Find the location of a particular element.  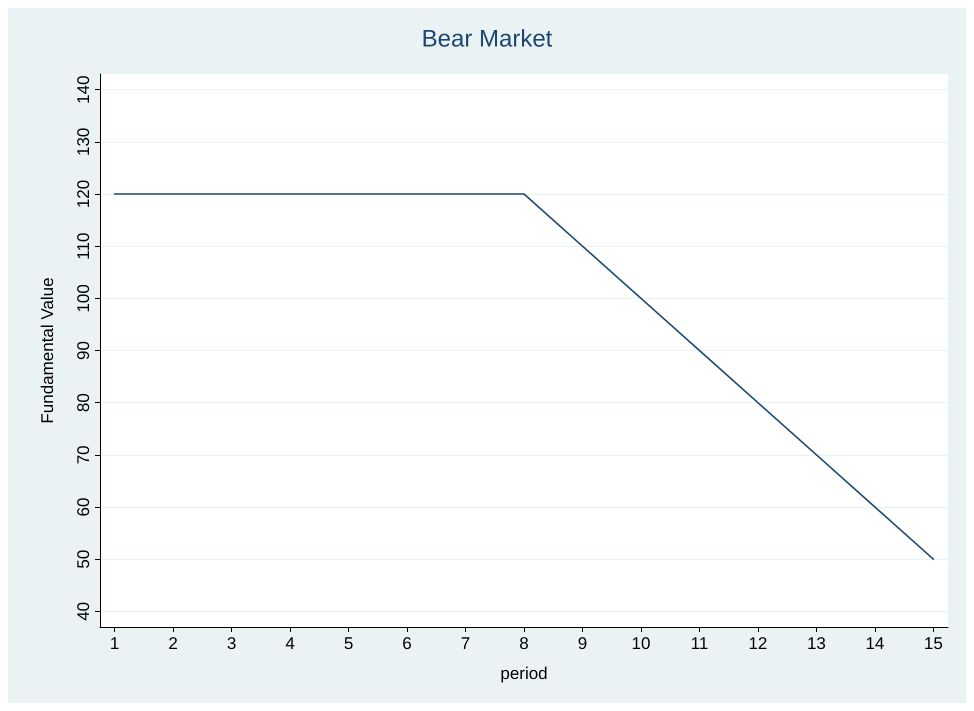

chart-title: Bear Market is located at coordinates (487, 39).